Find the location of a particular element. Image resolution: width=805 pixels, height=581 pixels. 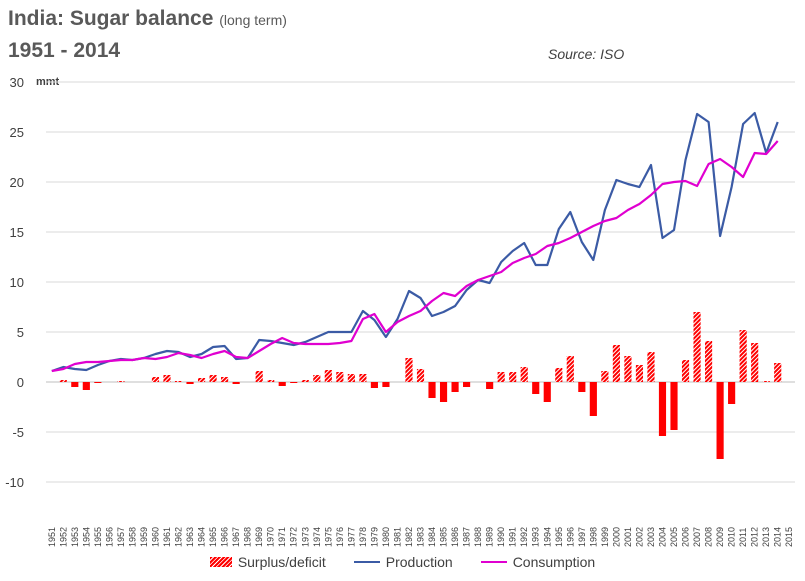

x-tick-label: 2012 is located at coordinates (755, 537).